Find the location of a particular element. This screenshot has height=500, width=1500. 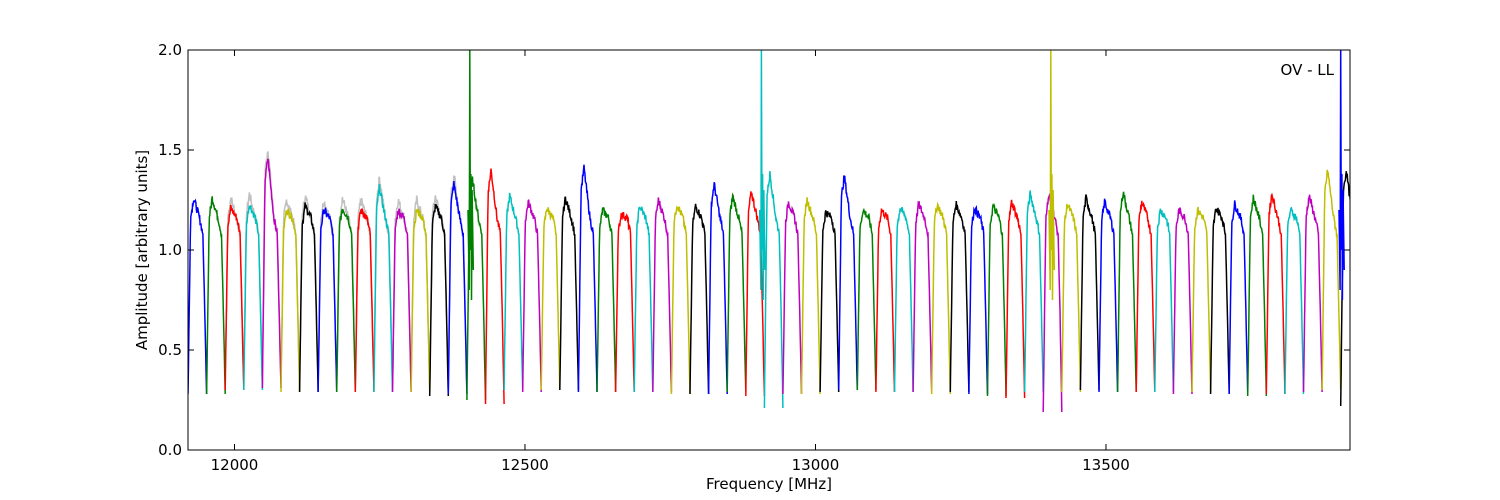

x-tick-label: 12000 is located at coordinates (235, 465).